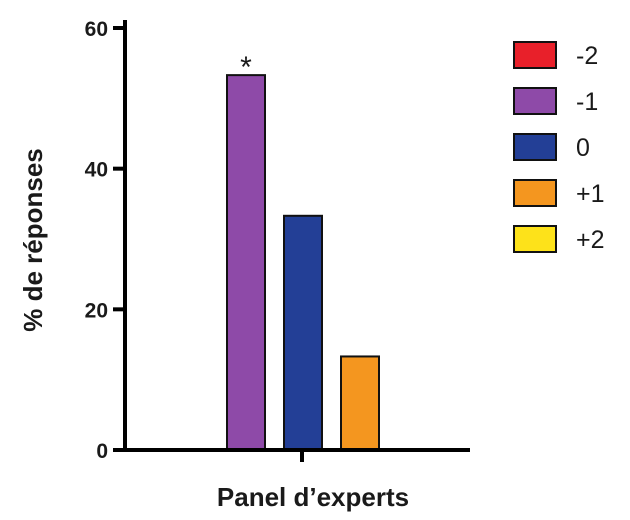 Image resolution: width=630 pixels, height=520 pixels. I want to click on legend-label: 0, so click(583, 148).